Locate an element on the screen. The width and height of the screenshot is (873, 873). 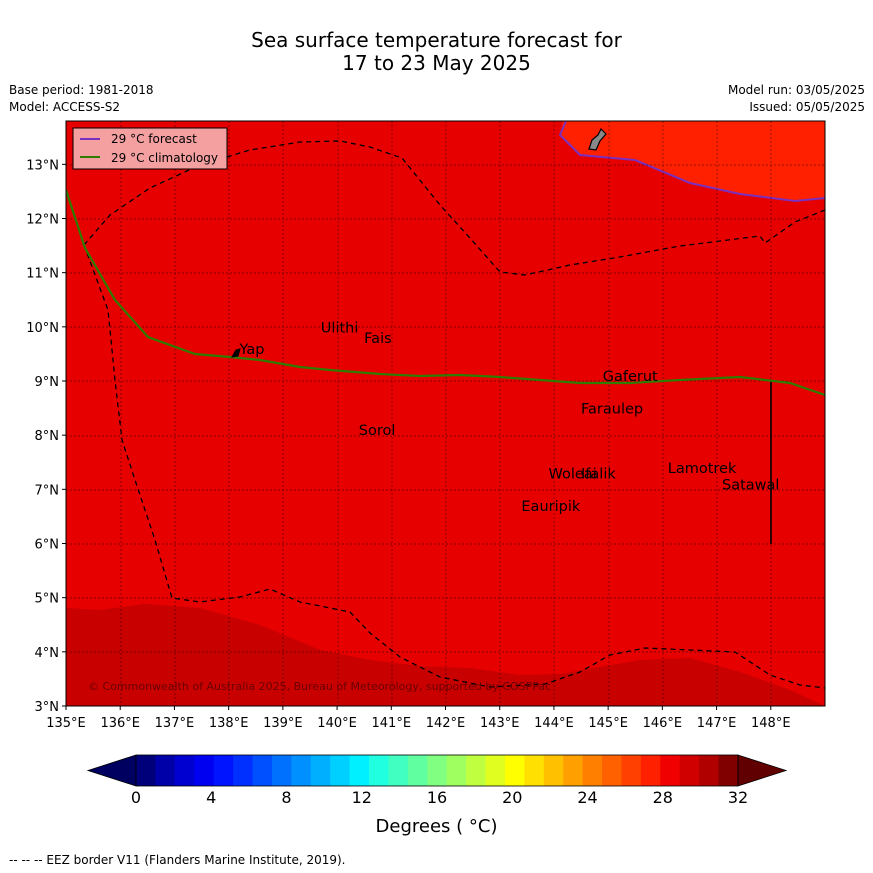
sst-field-north-hotter is located at coordinates (692, 161).